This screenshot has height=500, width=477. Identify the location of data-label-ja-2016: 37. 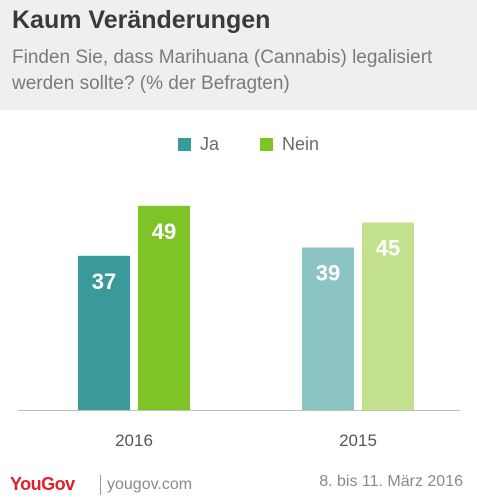
(104, 281).